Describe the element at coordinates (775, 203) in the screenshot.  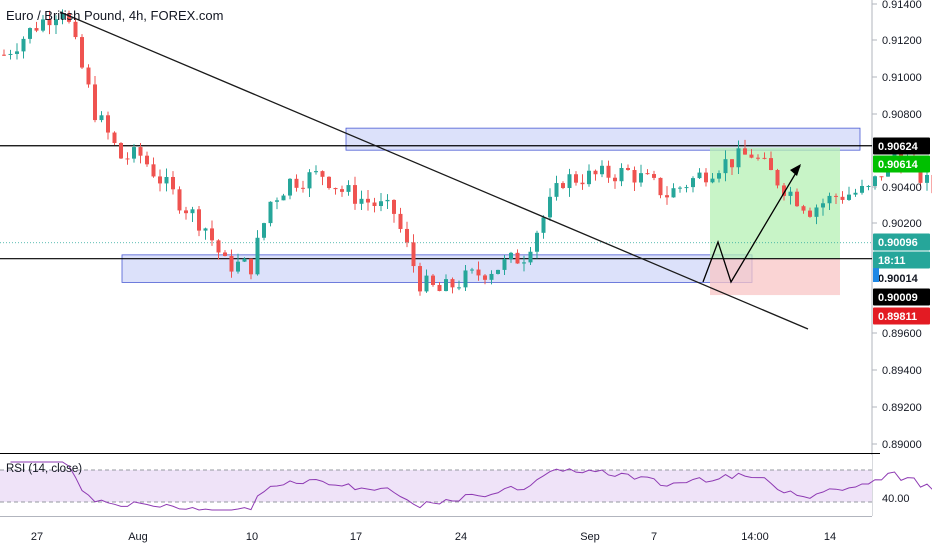
I see `target-zone` at that location.